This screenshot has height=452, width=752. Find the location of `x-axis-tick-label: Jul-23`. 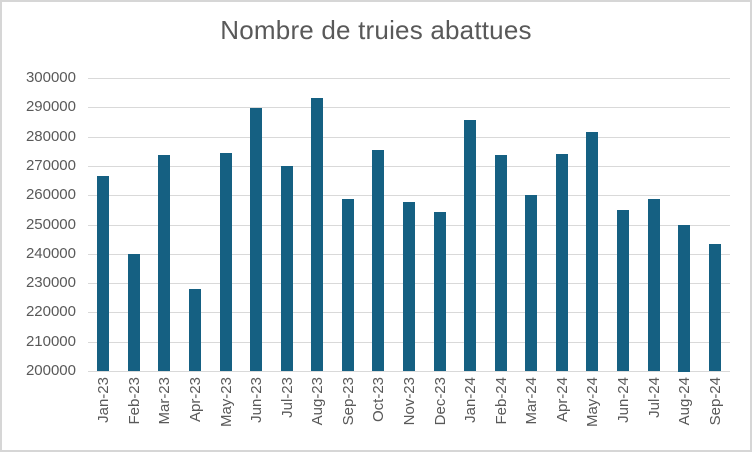

x-axis-tick-label: Jul-23 is located at coordinates (287, 397).